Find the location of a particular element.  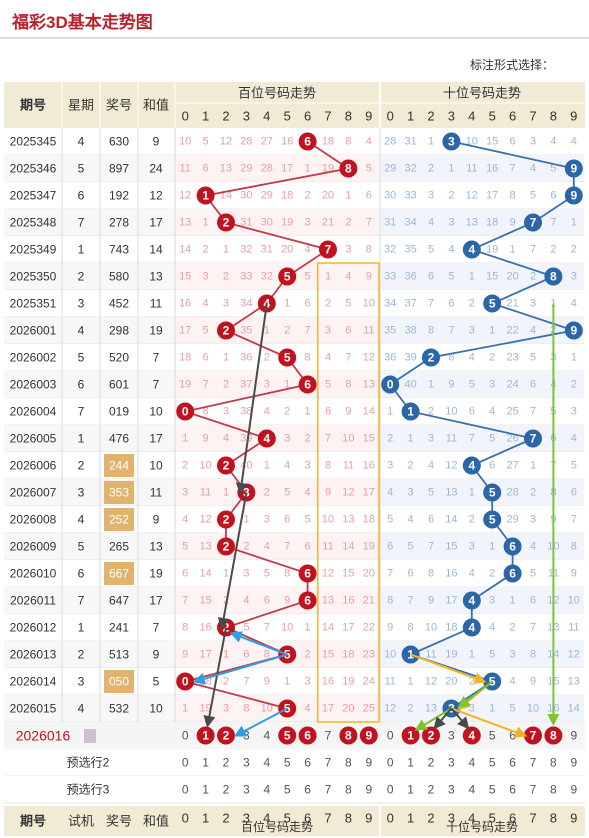

hundreds-miss-value: 18 is located at coordinates (348, 655).